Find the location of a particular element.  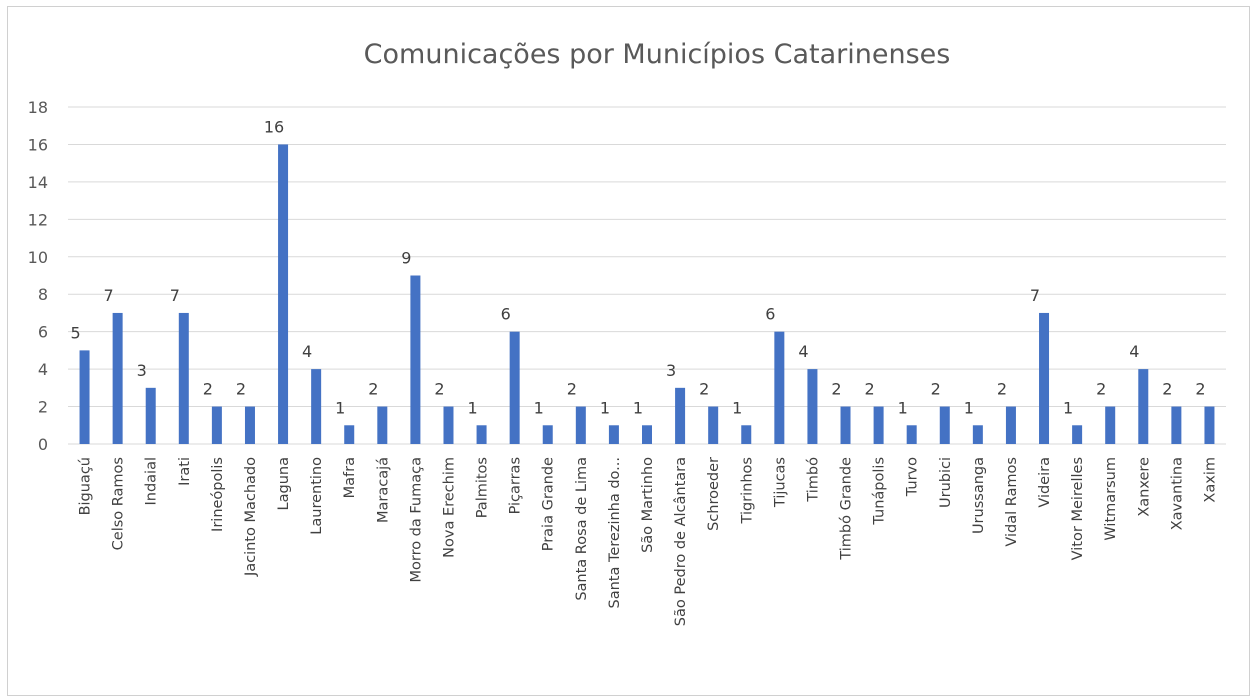

x-tick-label: Timbó Grande is located at coordinates (847, 509).